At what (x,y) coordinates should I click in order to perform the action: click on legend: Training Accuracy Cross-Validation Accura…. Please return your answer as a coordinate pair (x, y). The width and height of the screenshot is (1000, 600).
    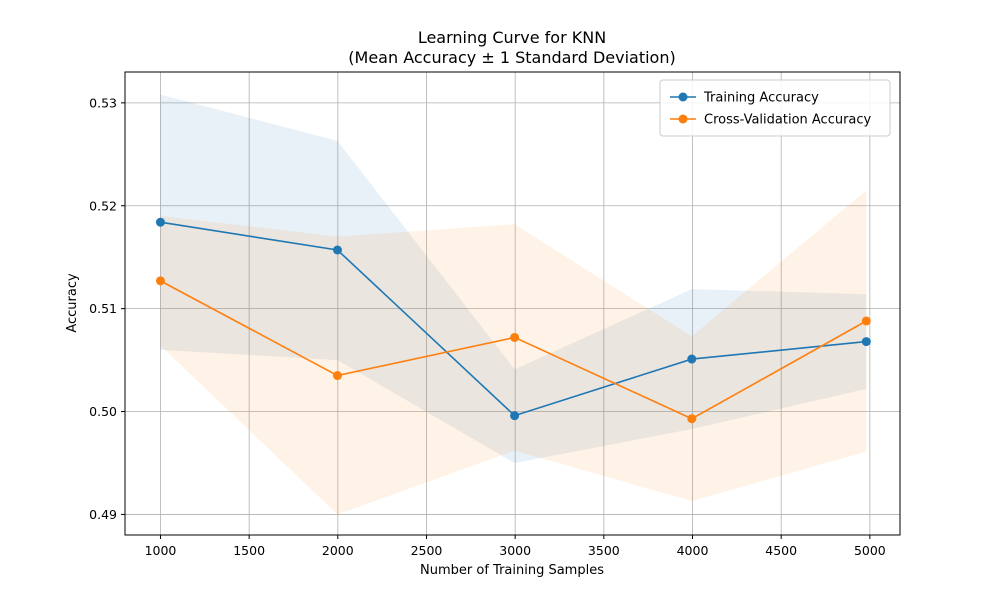
    Looking at the image, I should click on (775, 108).